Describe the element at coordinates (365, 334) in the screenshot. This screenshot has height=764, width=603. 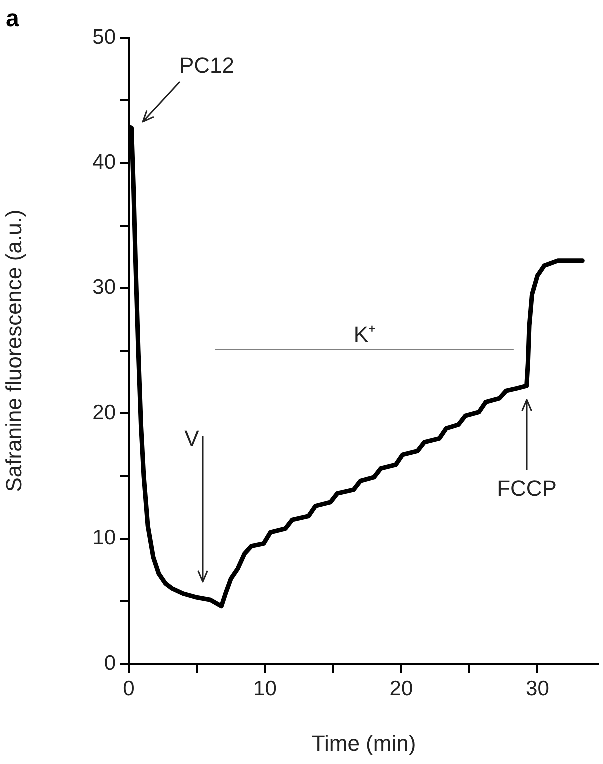
I see `series-label: K⁺` at that location.